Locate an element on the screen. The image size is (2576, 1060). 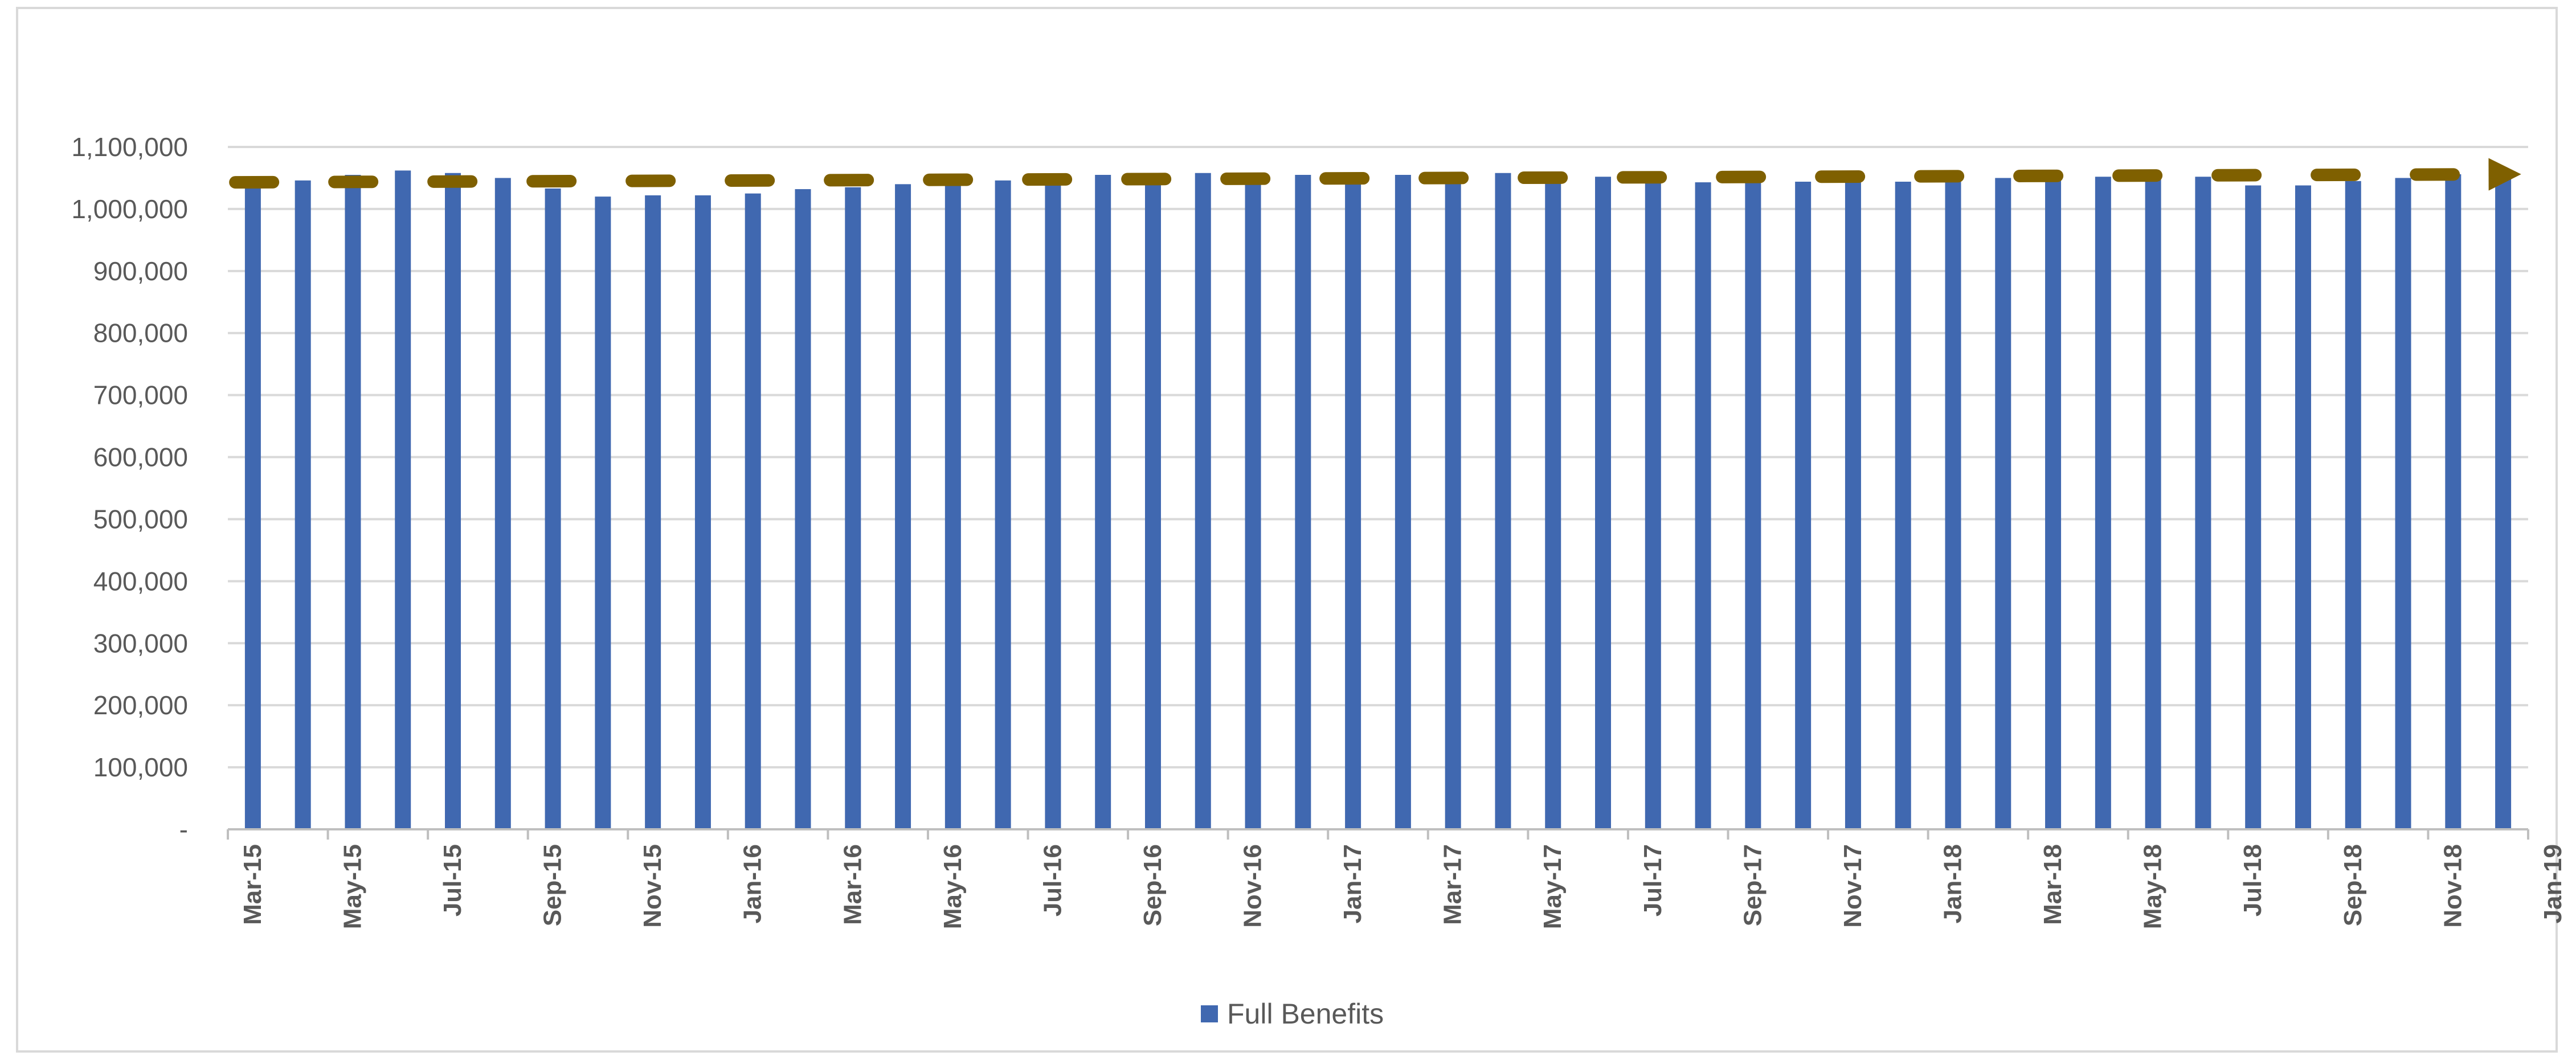
x-tick-label: Jan-17 is located at coordinates (1353, 884).